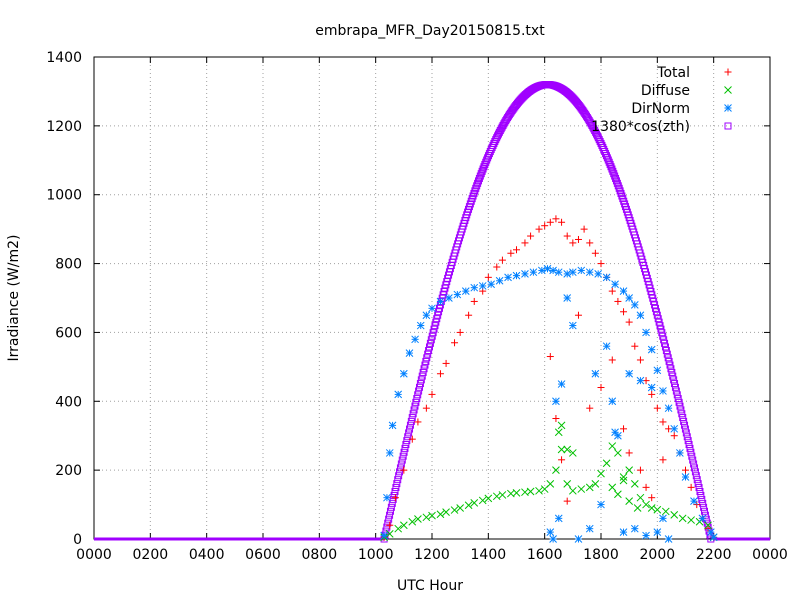 The width and height of the screenshot is (800, 600). What do you see at coordinates (728, 90) in the screenshot?
I see `legend-marker` at bounding box center [728, 90].